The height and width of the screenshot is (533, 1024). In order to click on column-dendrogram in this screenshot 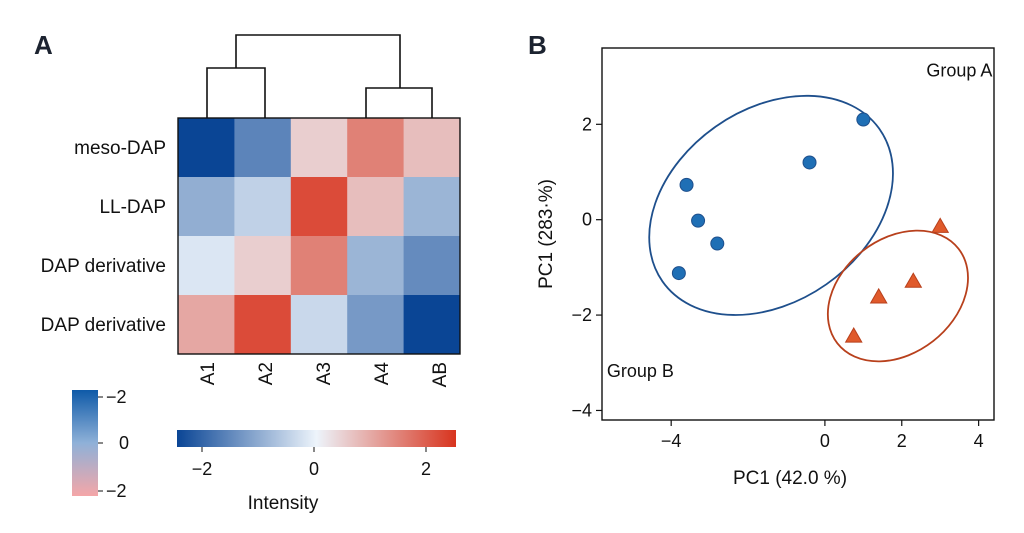, I will do `click(319, 76)`.